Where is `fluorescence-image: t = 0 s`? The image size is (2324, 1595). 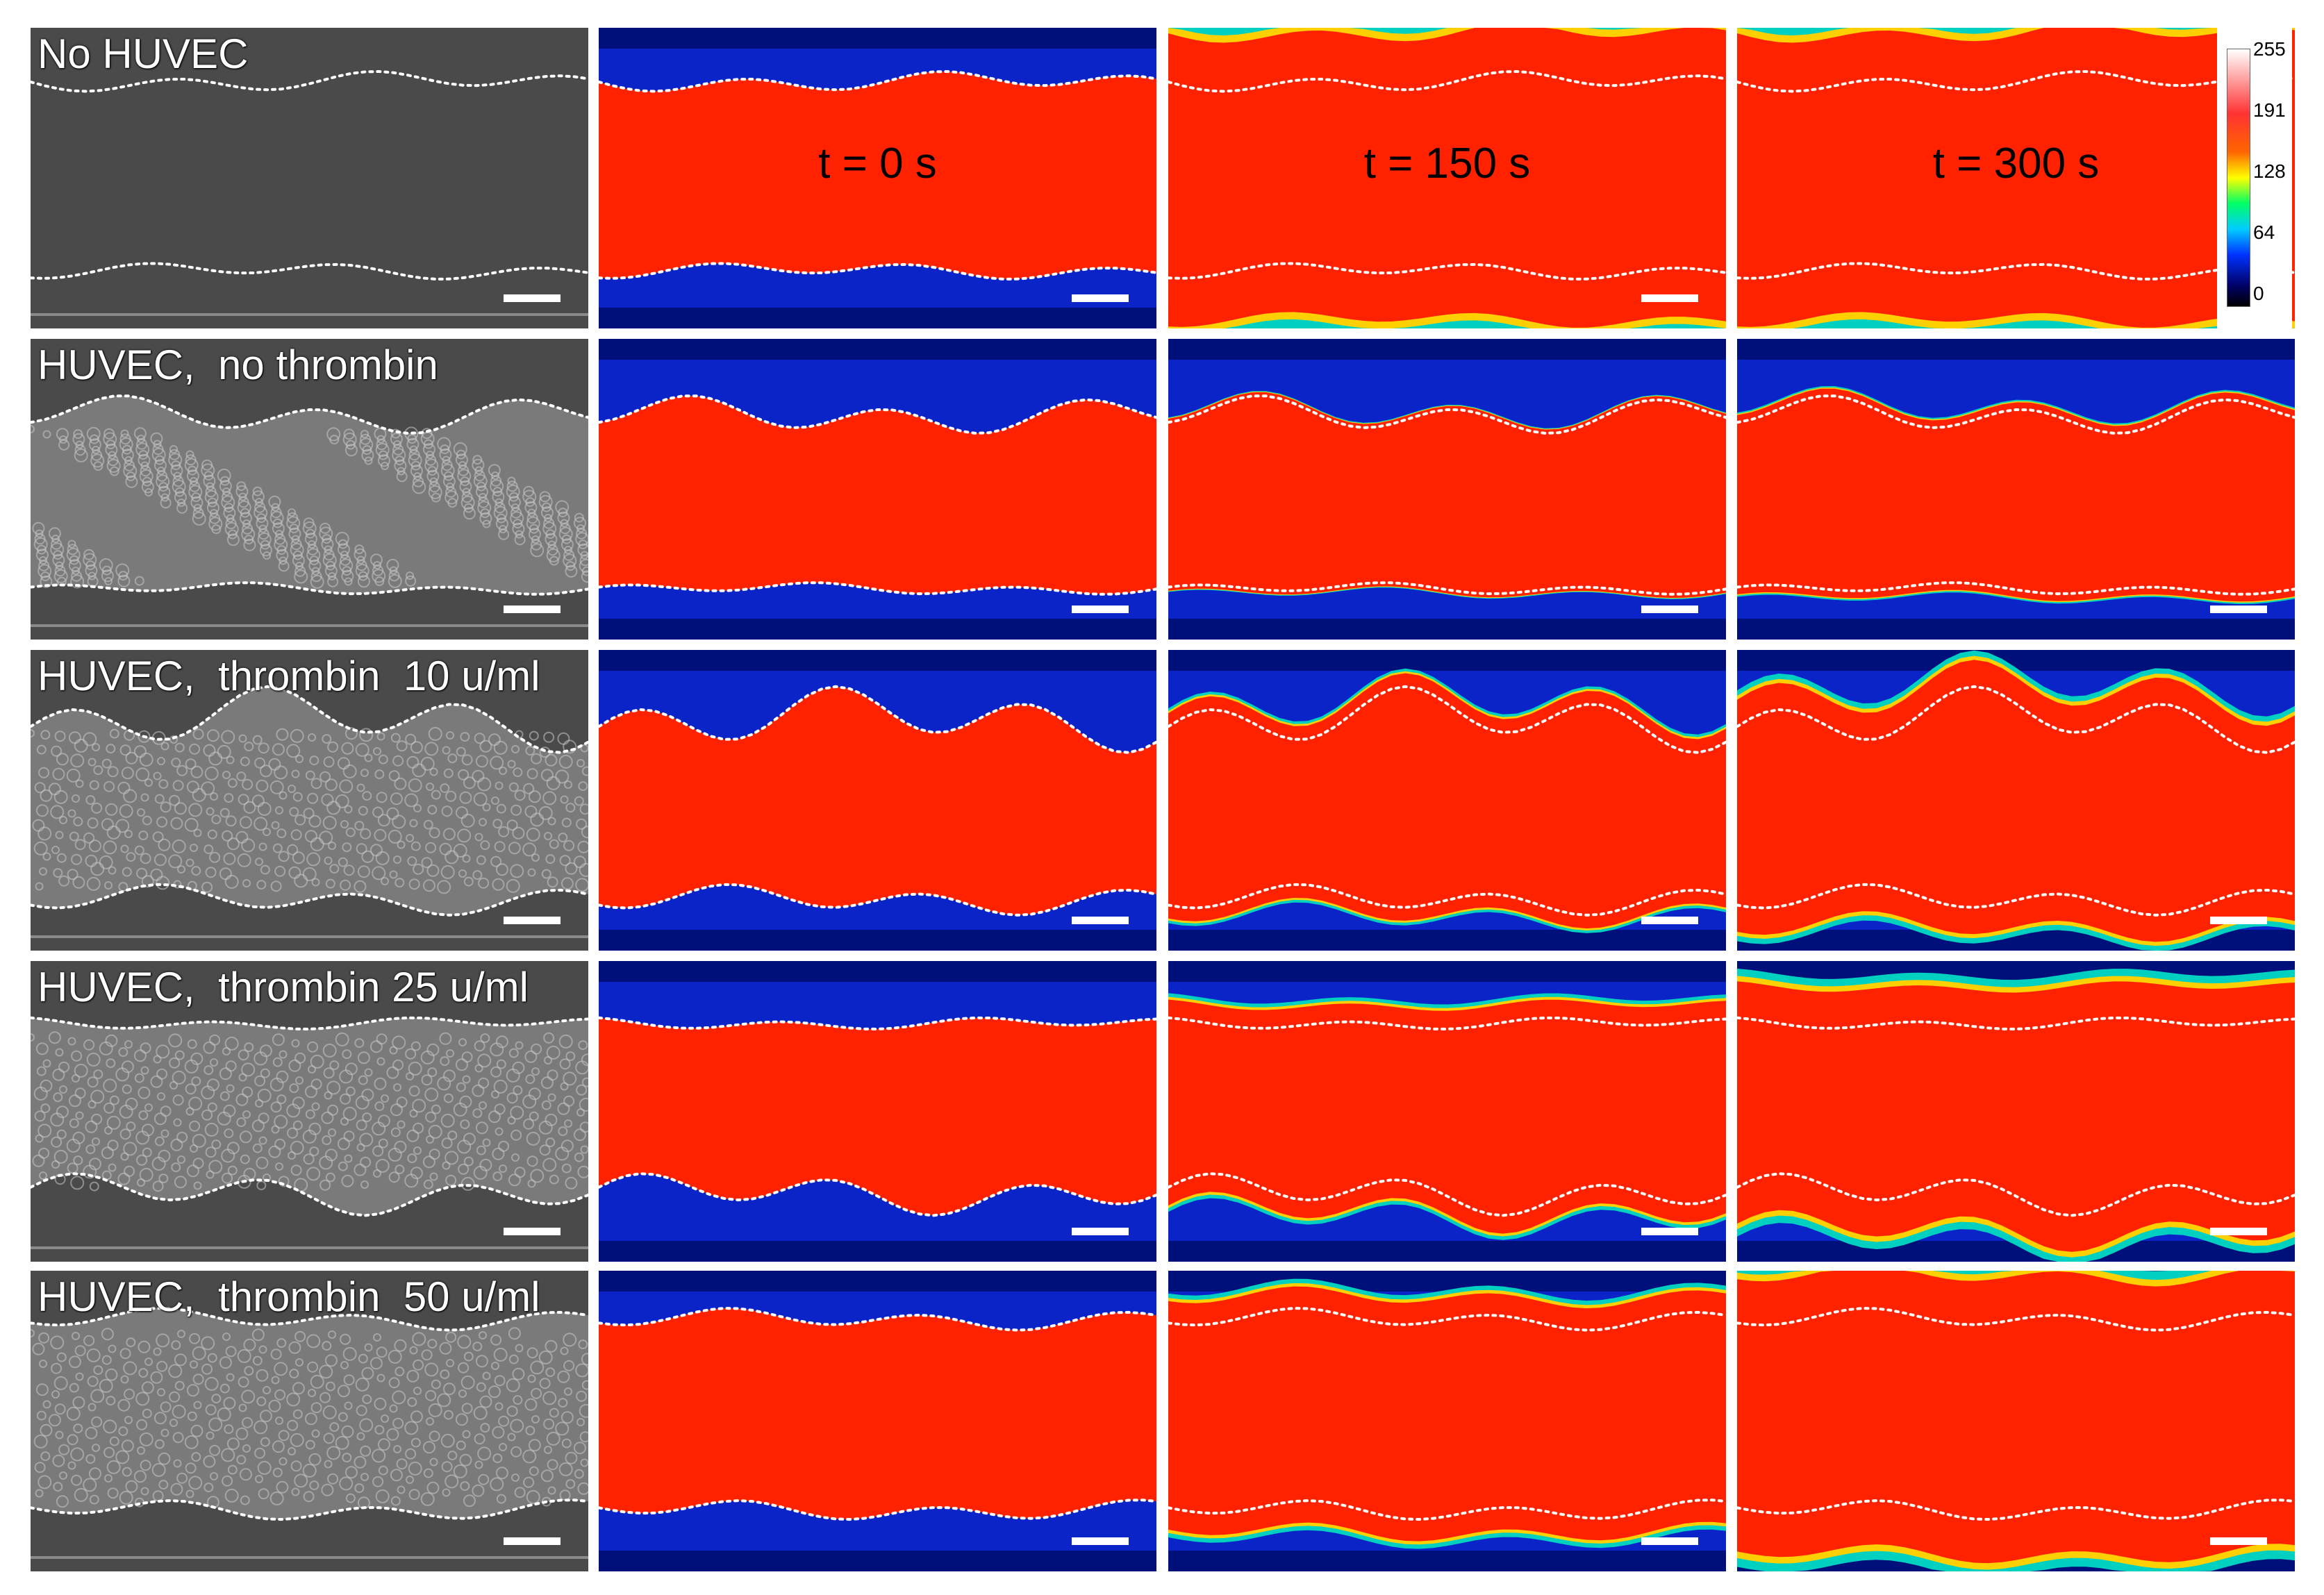
fluorescence-image: t = 0 s is located at coordinates (877, 178).